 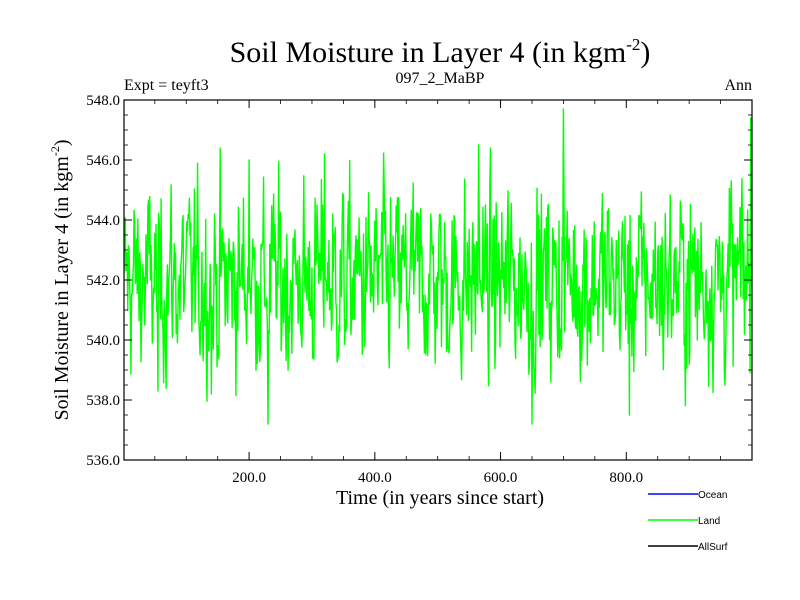 I want to click on y-axis-label-close: ), so click(x=62, y=142).